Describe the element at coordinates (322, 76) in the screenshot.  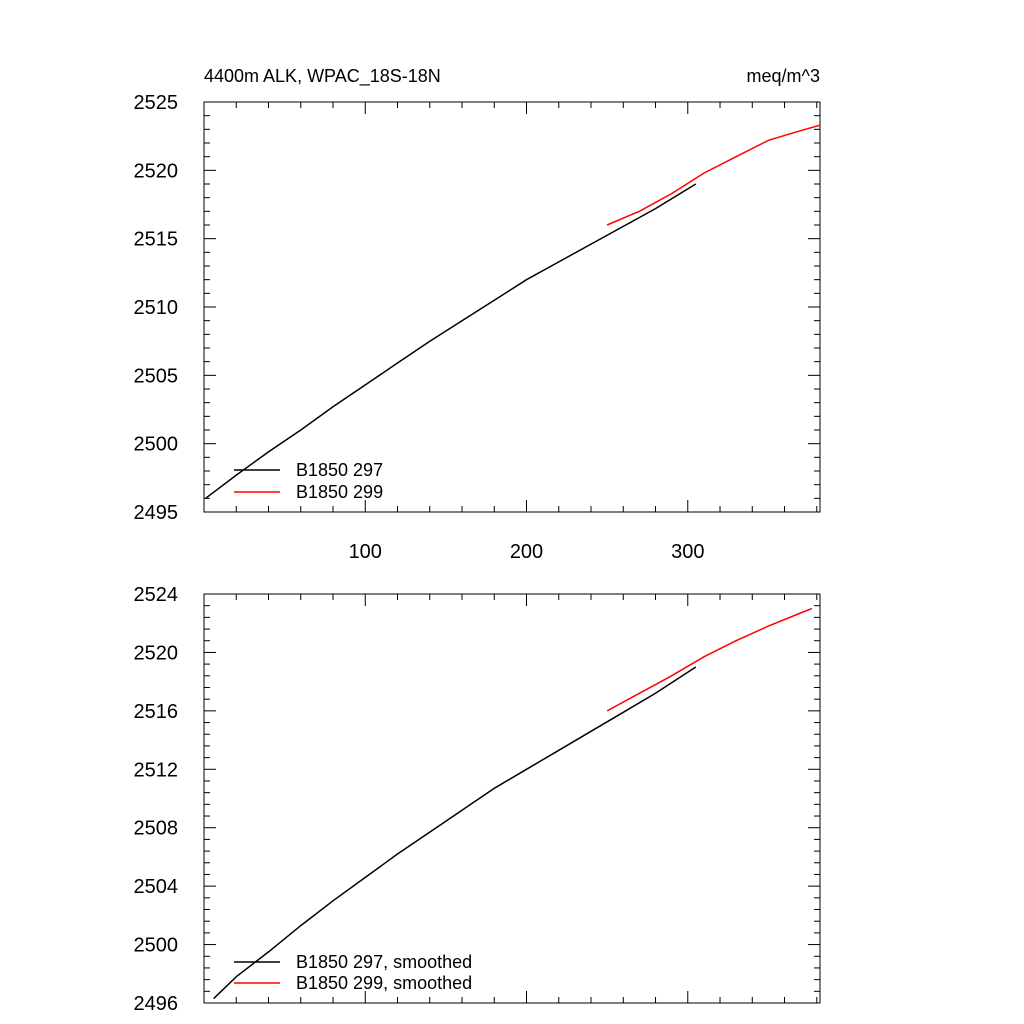
I see `chart-title: 4400m ALK, WPAC_18S-18N` at that location.